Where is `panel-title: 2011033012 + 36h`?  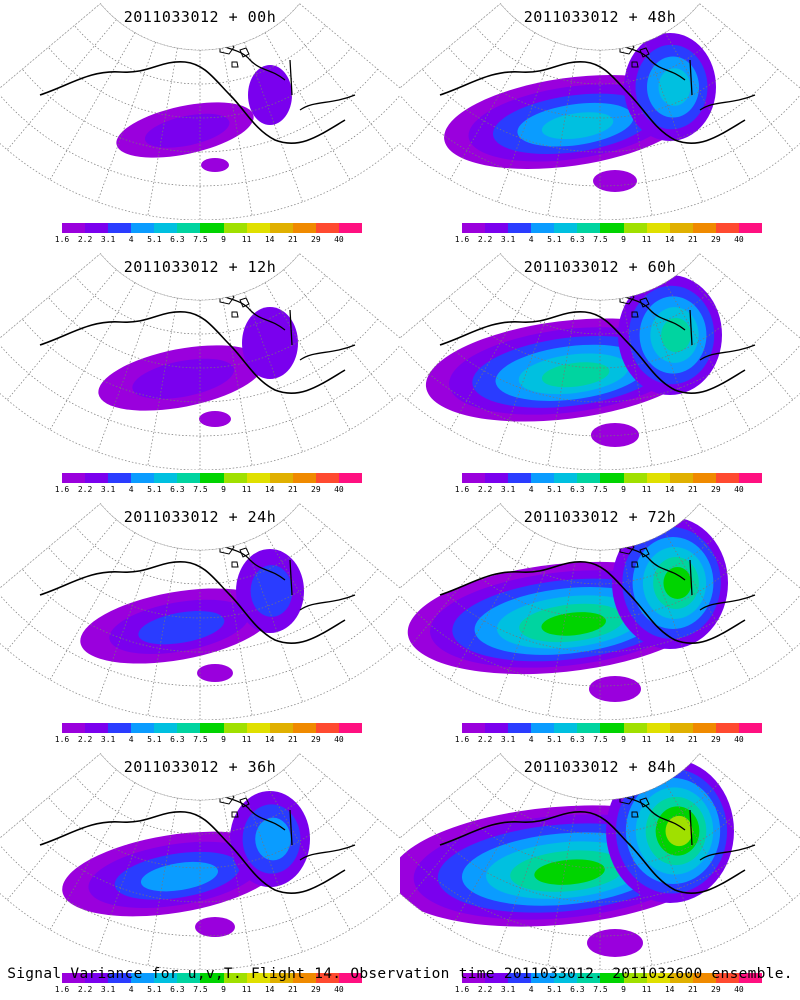
panel-title: 2011033012 + 36h is located at coordinates (200, 767).